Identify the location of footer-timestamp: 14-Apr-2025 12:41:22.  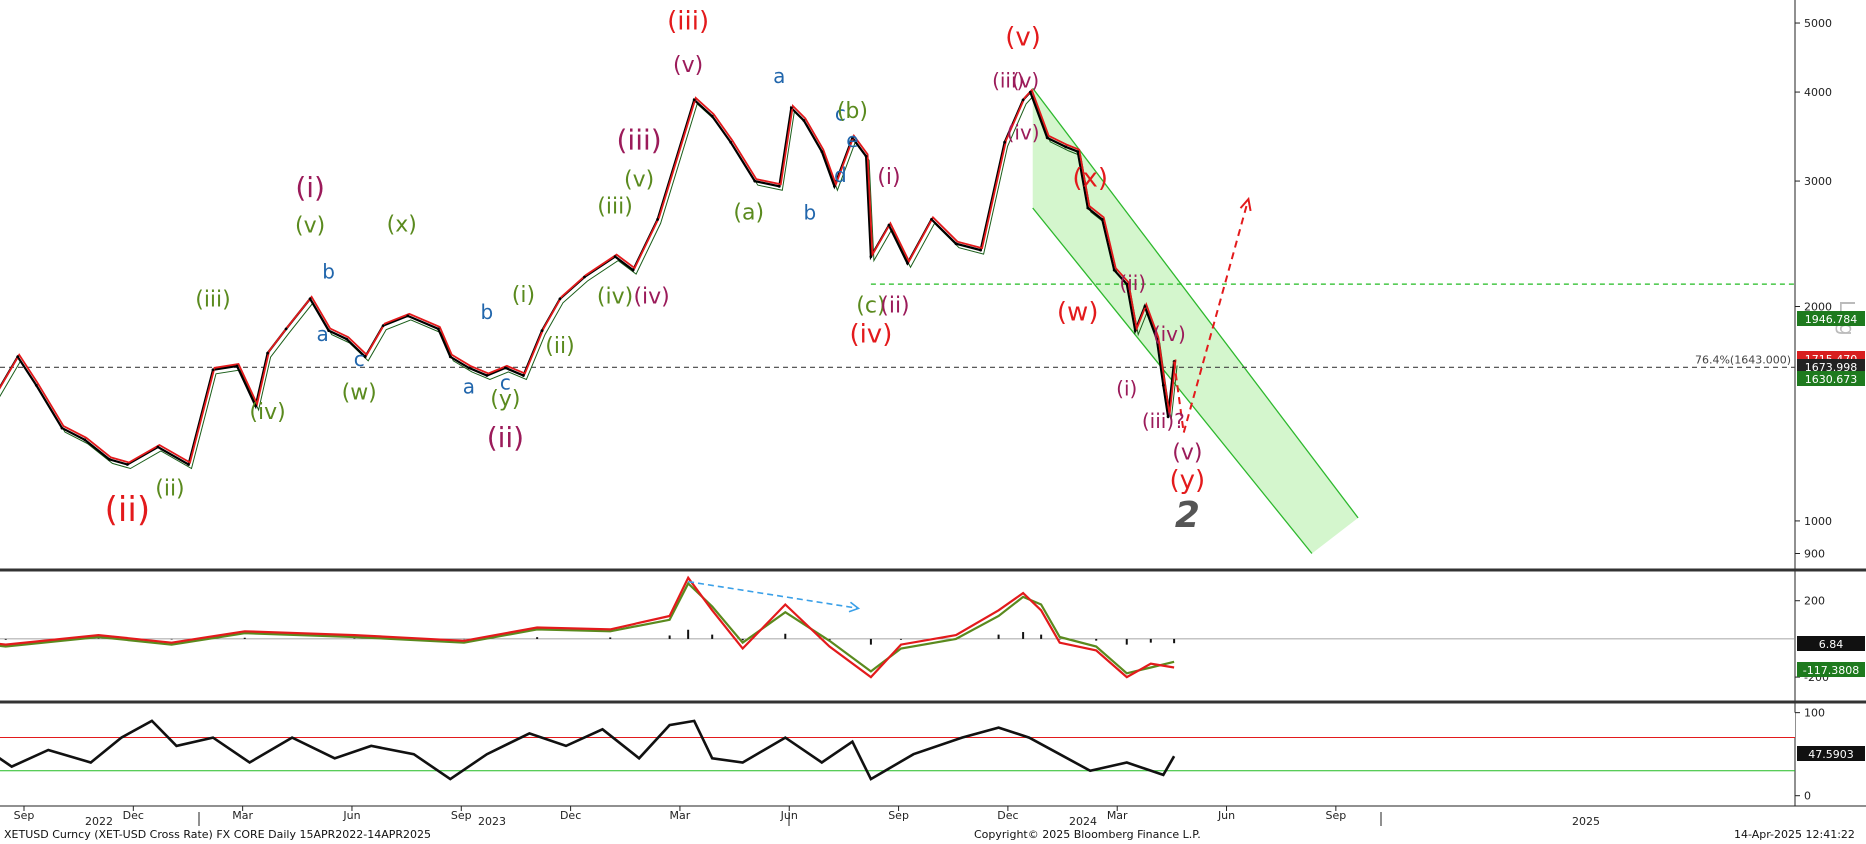
(1794, 834).